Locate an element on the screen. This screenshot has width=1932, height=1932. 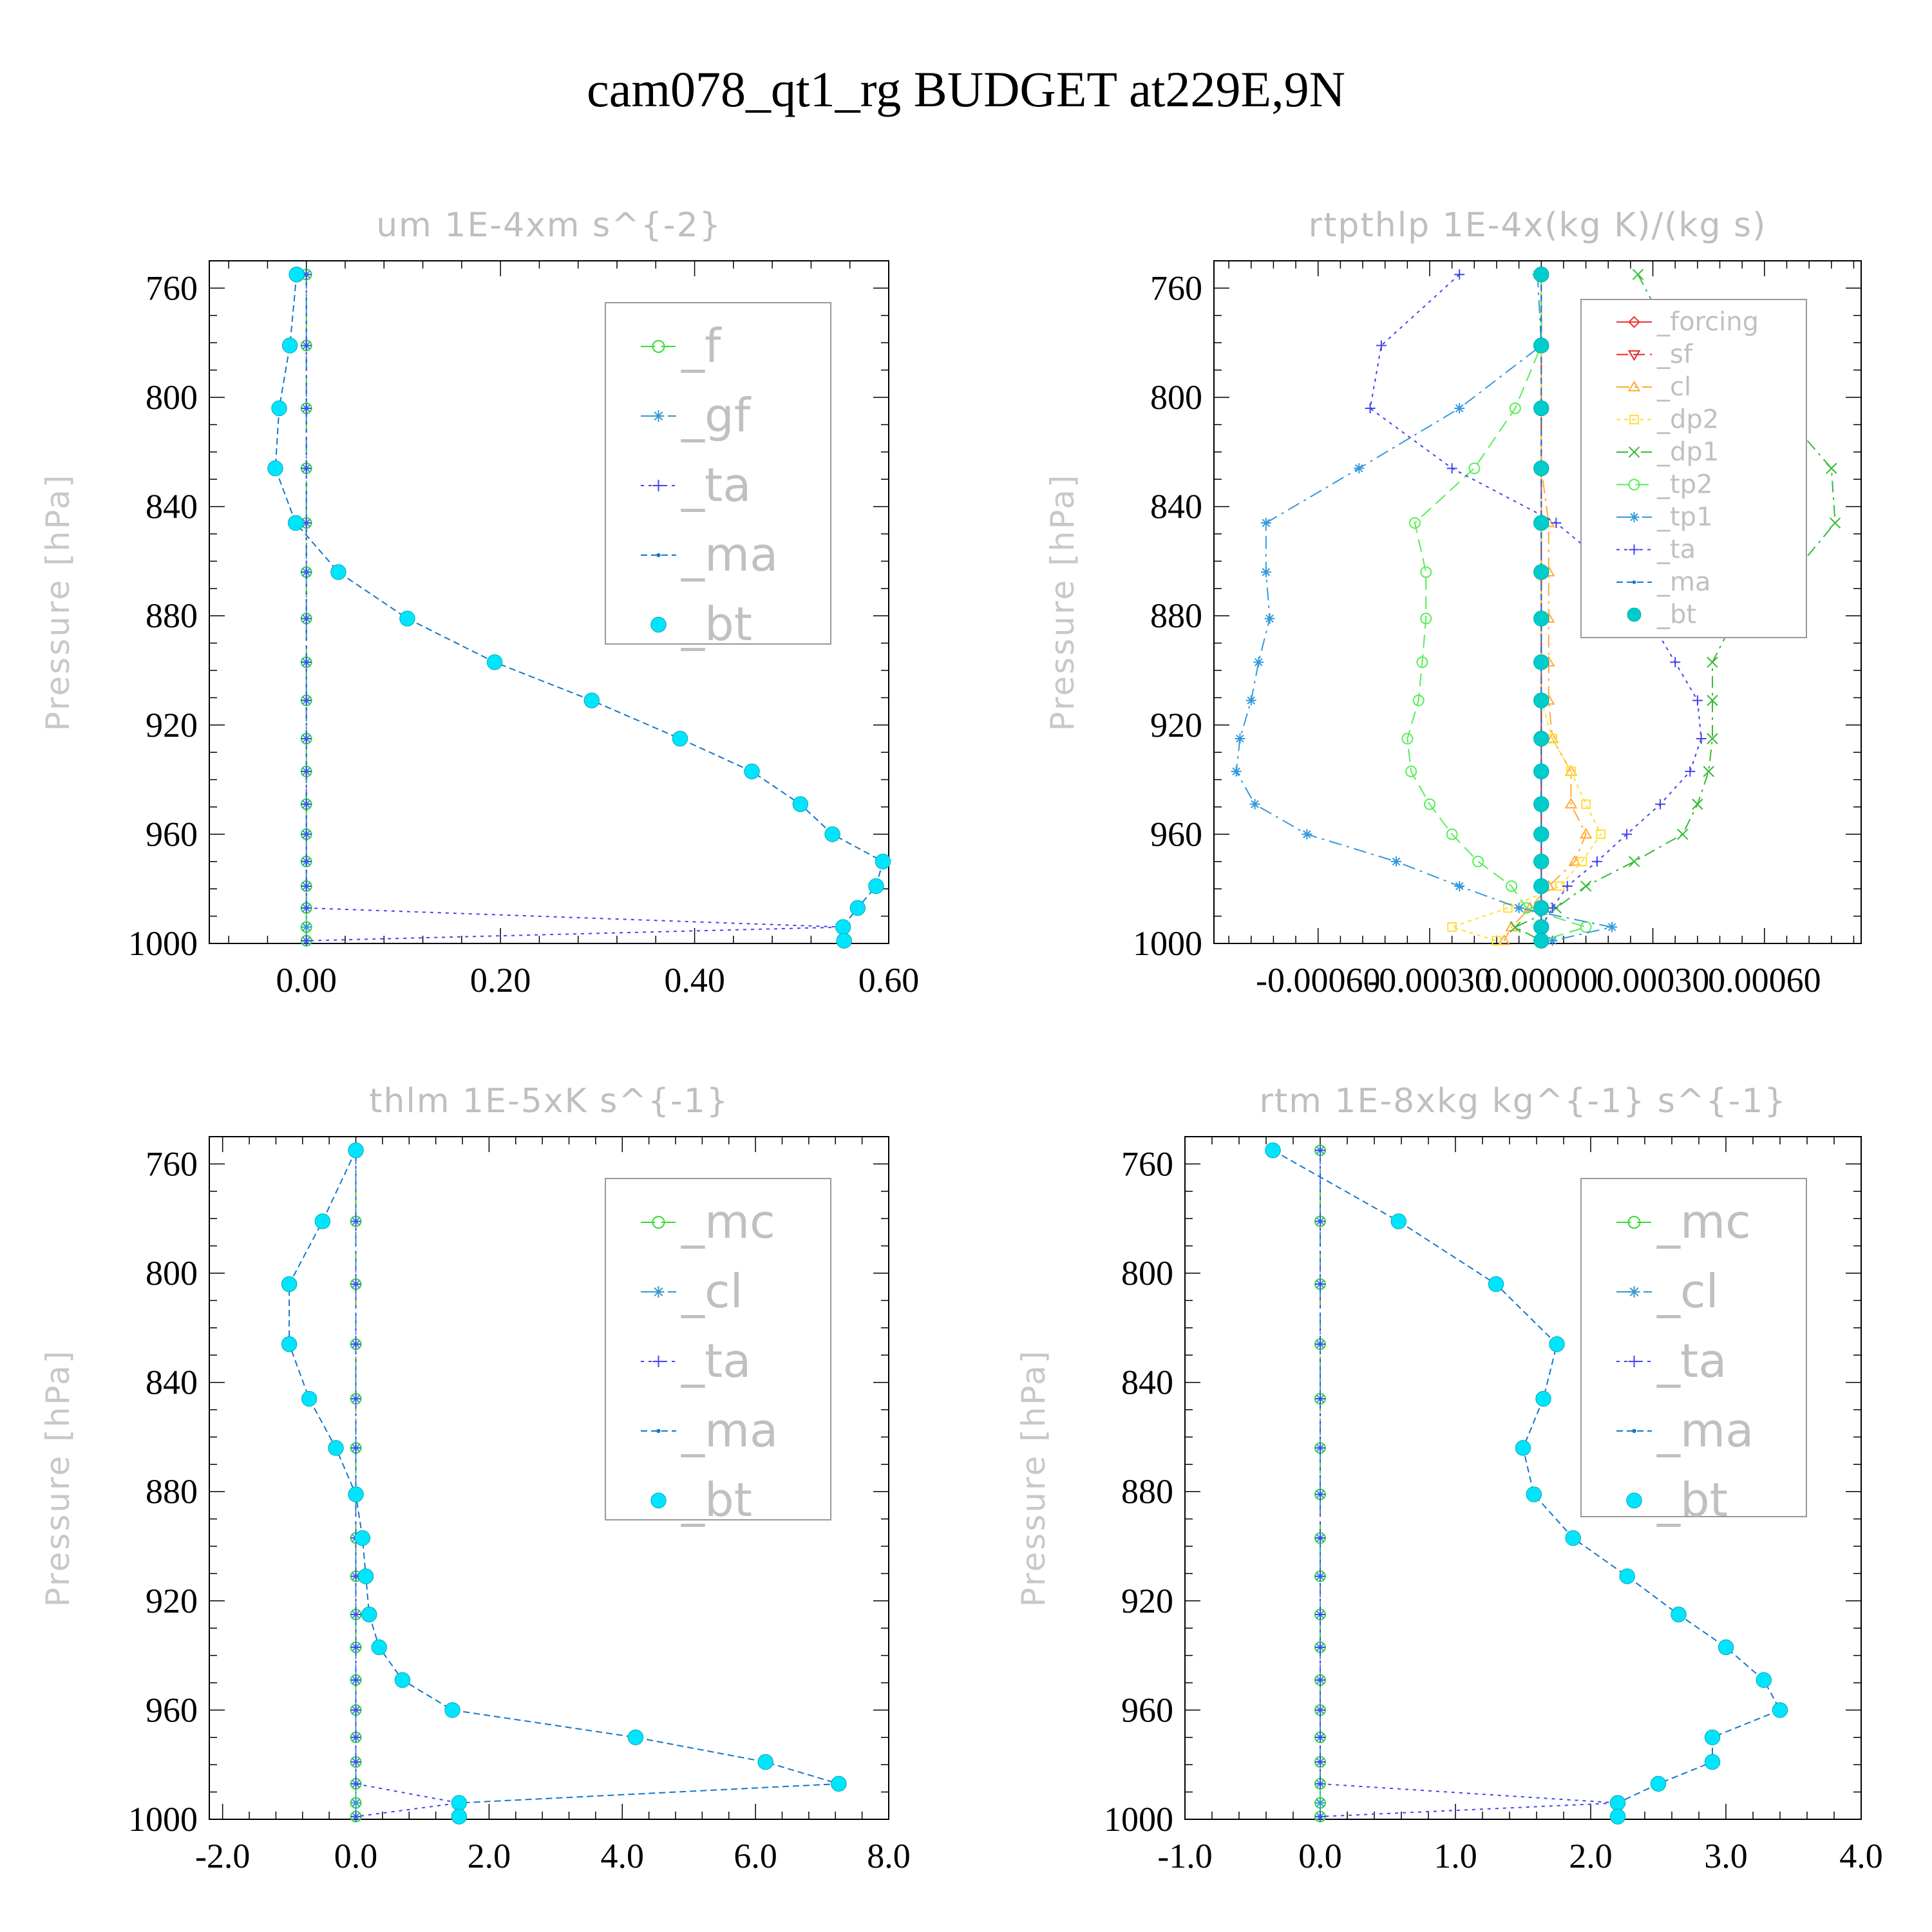
x-tick-label: -1.0 is located at coordinates (1185, 1856).